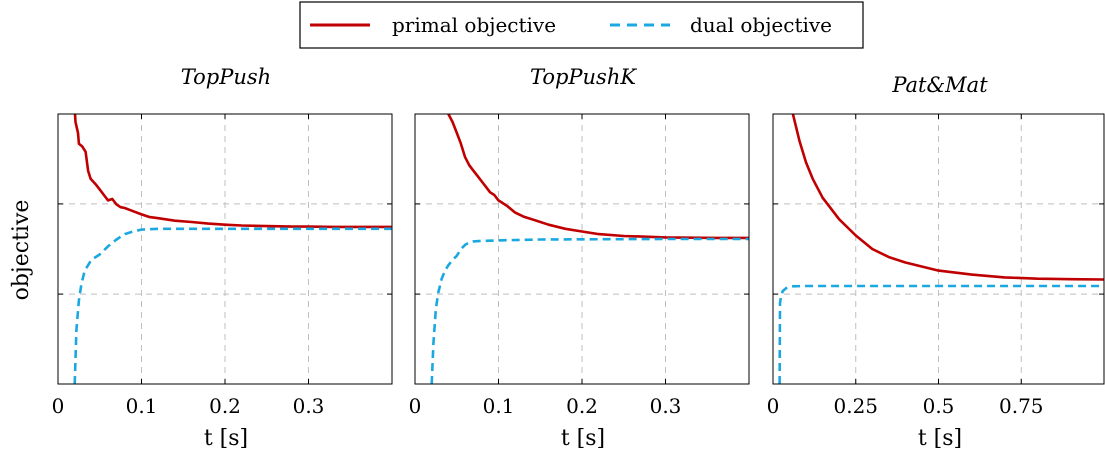 The height and width of the screenshot is (459, 1105). Describe the element at coordinates (583, 77) in the screenshot. I see `panel-title: TopPushK` at that location.